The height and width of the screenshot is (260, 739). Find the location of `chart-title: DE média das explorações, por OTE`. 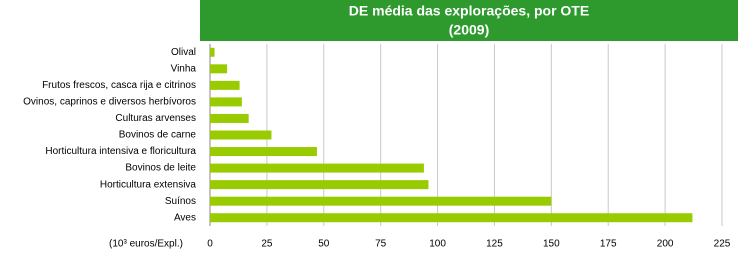

chart-title: DE média das explorações, por OTE is located at coordinates (469, 11).